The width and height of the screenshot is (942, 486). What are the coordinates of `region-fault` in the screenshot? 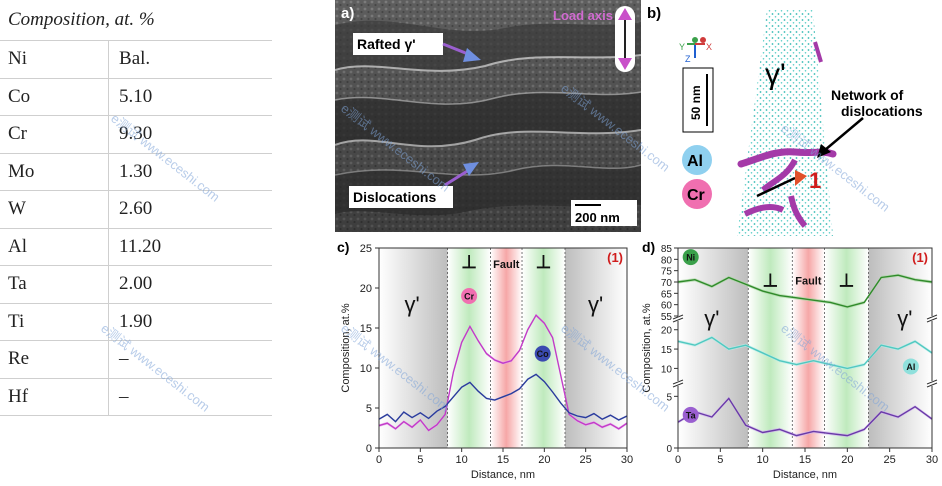 It's located at (506, 348).